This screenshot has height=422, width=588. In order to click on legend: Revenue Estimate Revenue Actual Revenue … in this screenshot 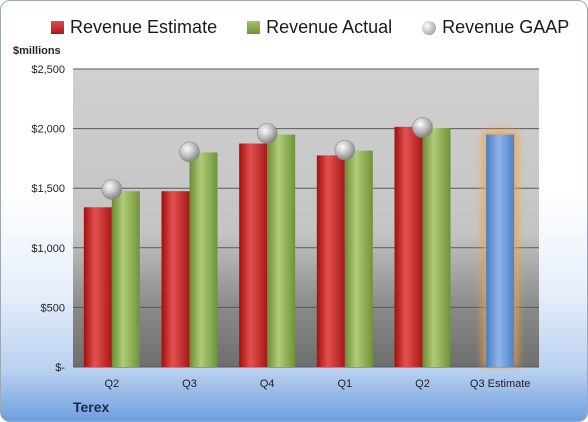, I will do `click(310, 27)`.